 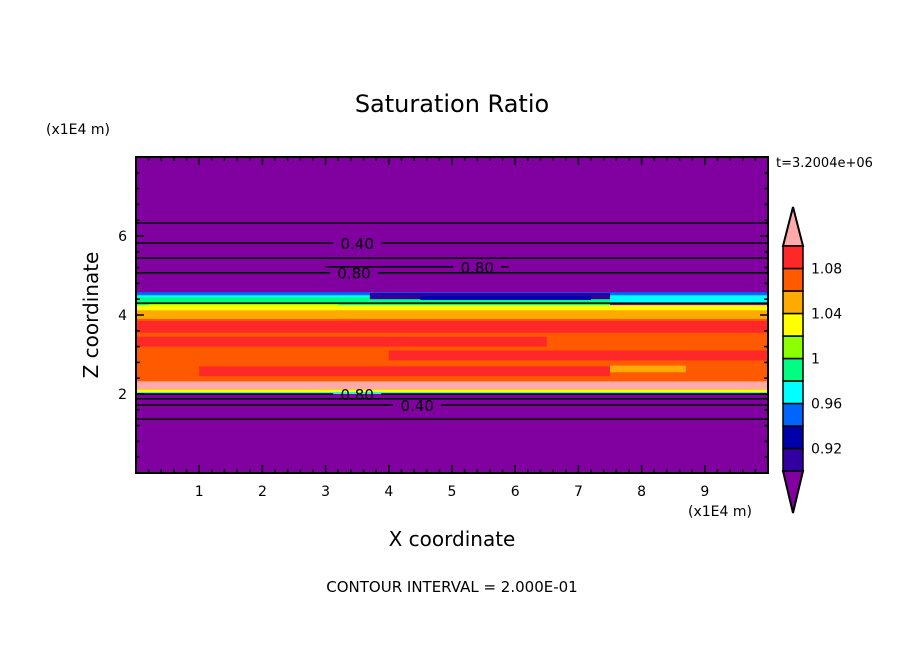 What do you see at coordinates (388, 492) in the screenshot?
I see `x-tick-label: 4` at bounding box center [388, 492].